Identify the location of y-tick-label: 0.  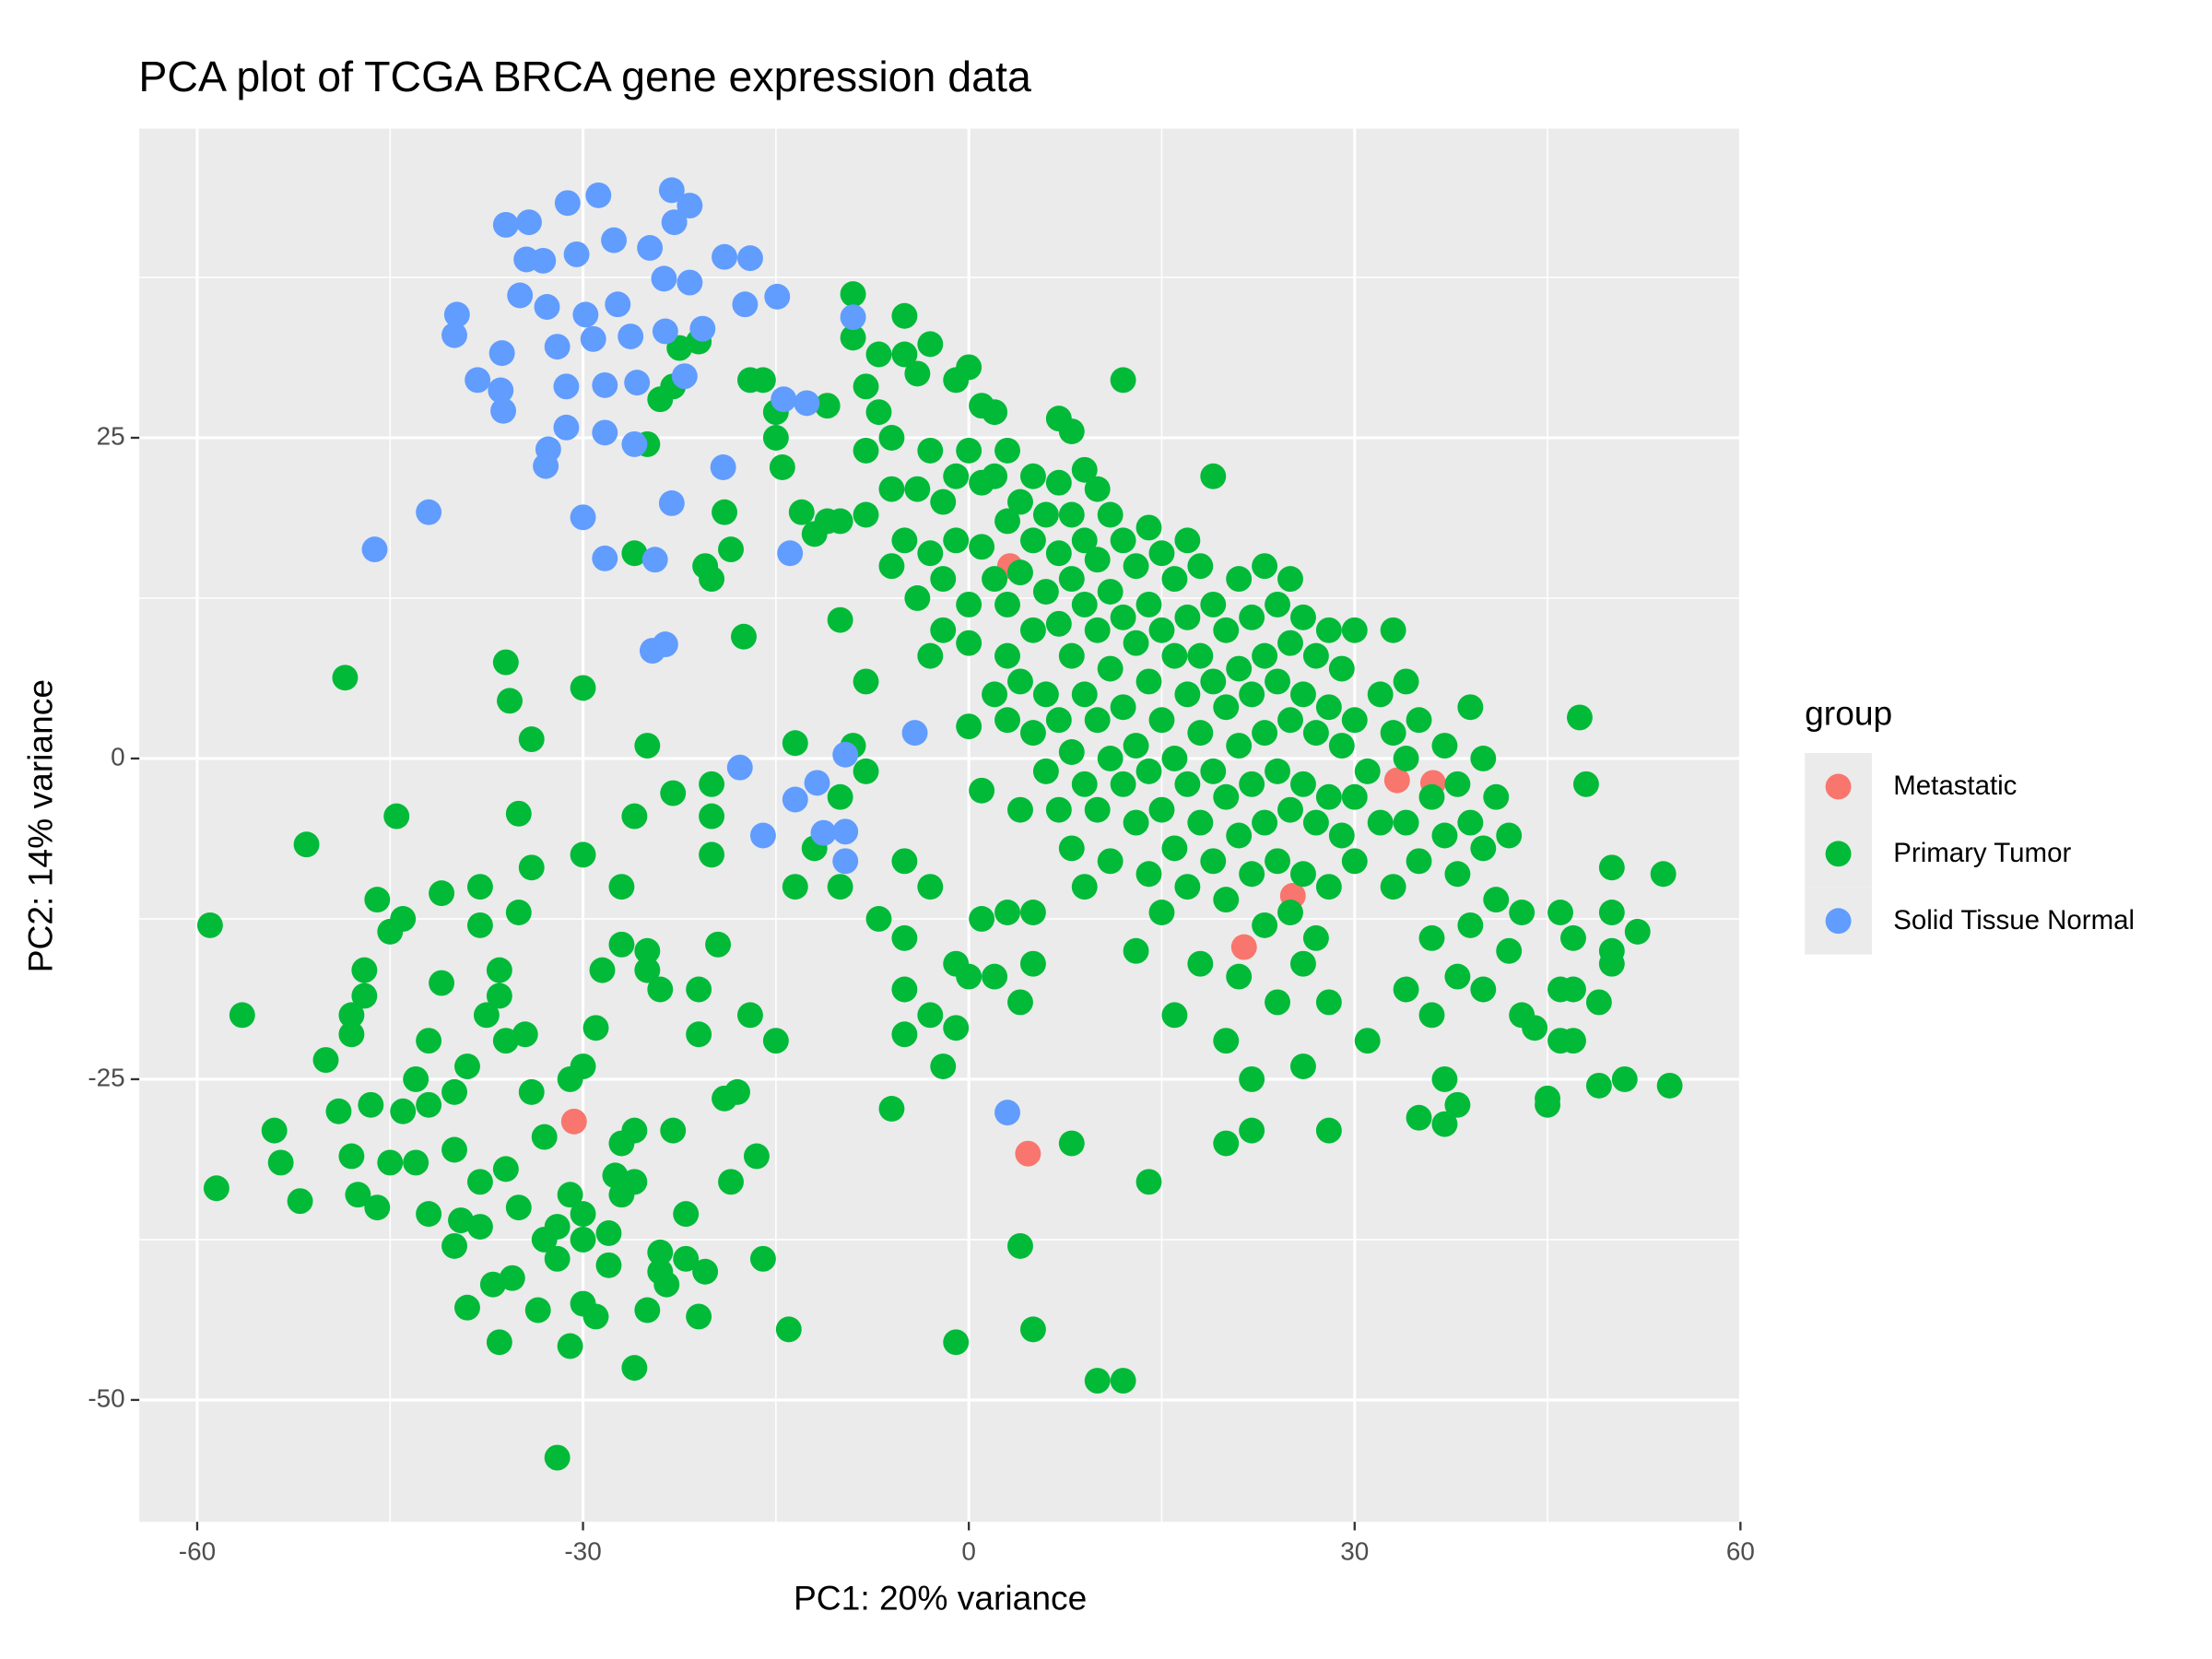
(118, 756).